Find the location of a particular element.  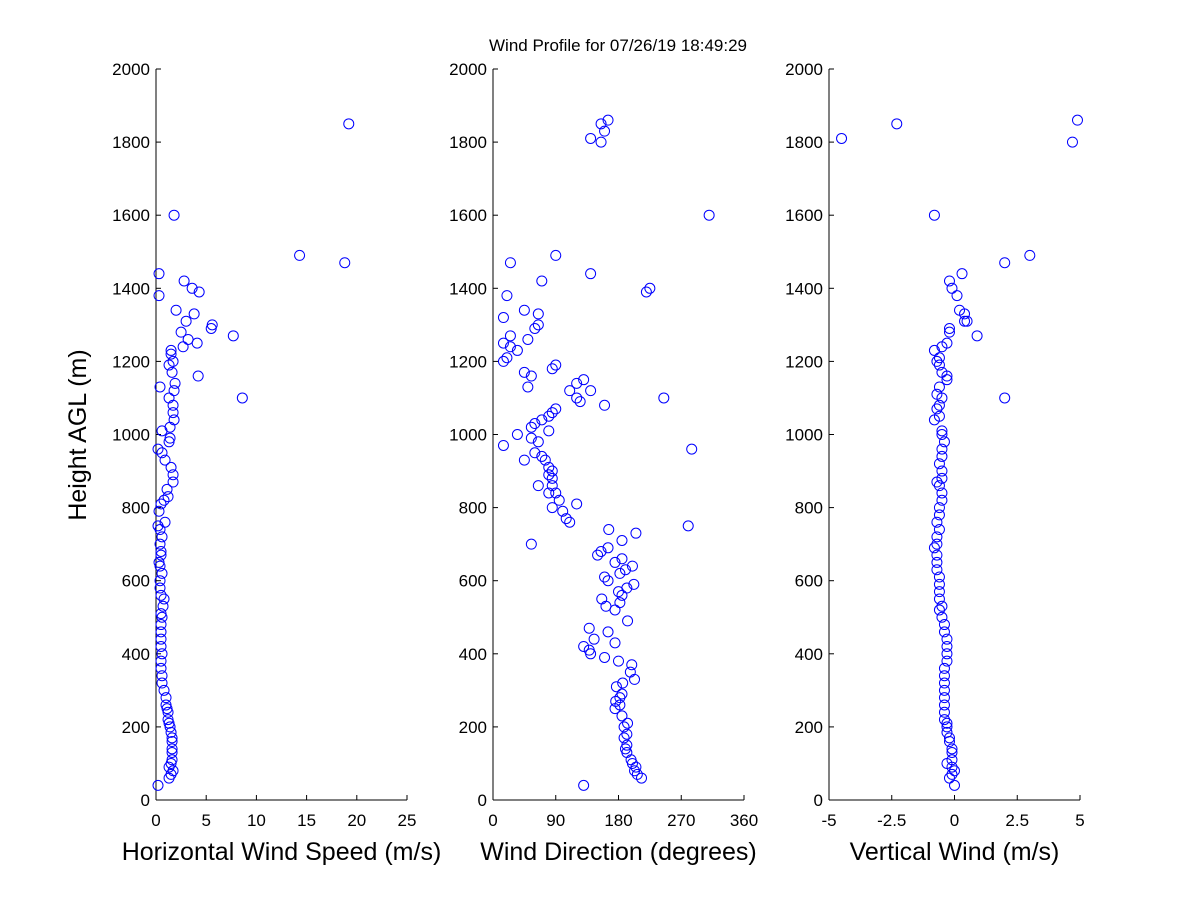

speed-x-axis-label: Horizontal Wind Speed (m/s) is located at coordinates (282, 852).